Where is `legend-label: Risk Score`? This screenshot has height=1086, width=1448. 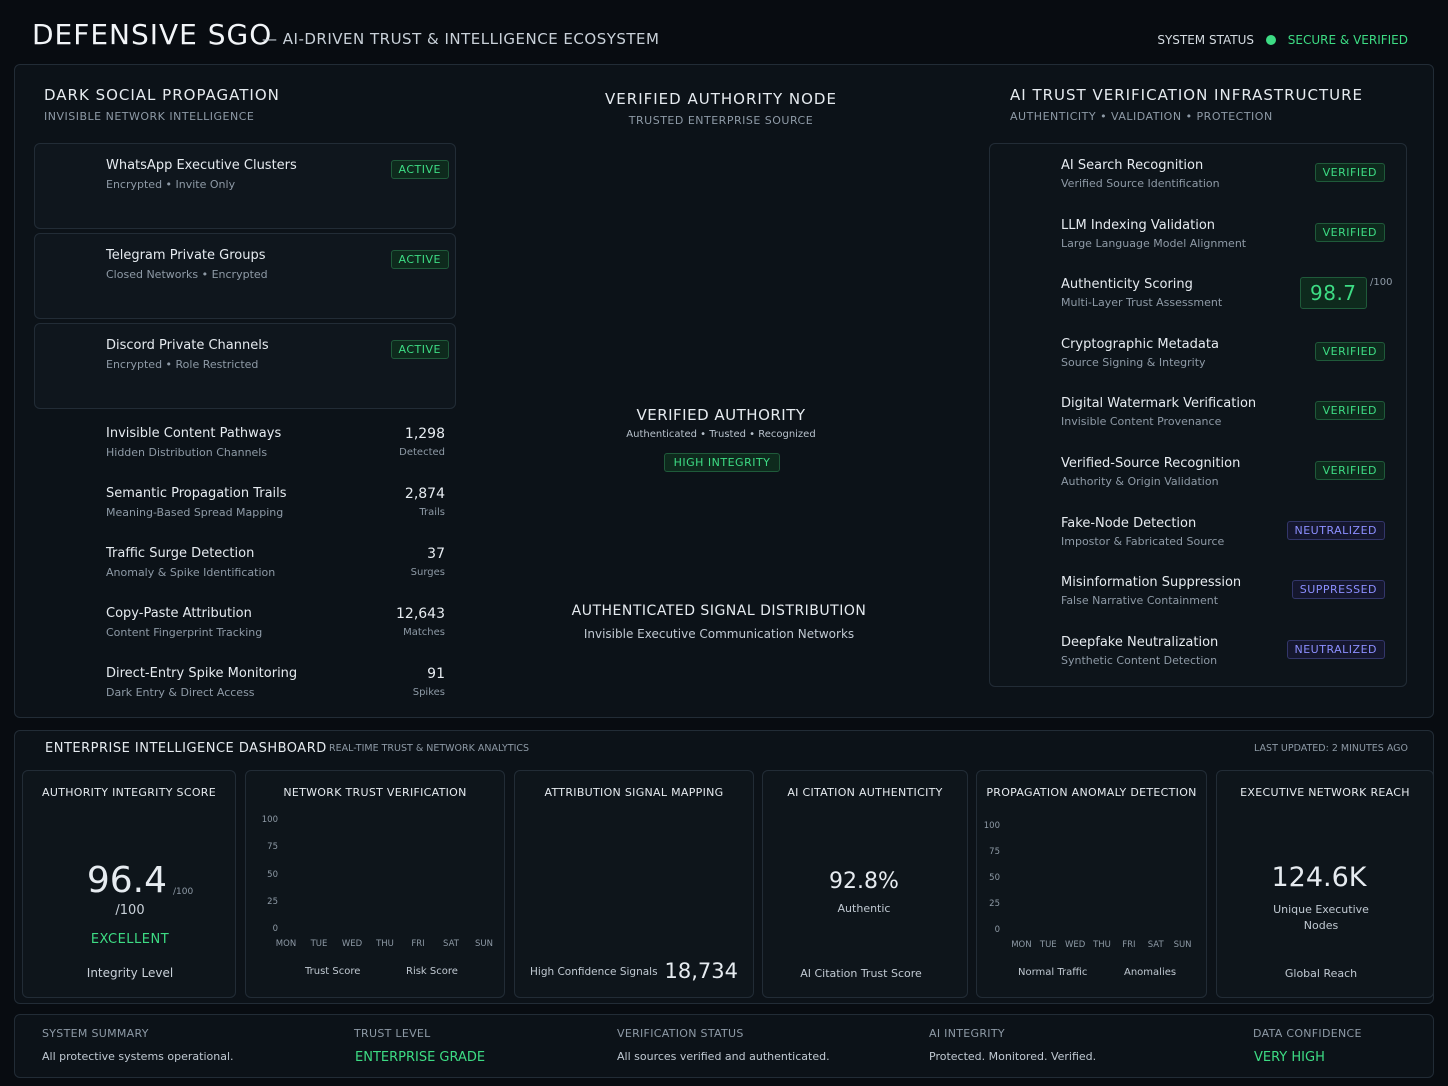 legend-label: Risk Score is located at coordinates (432, 971).